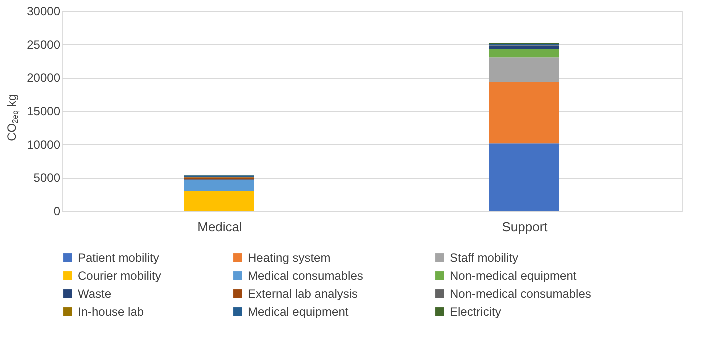 The width and height of the screenshot is (712, 346). Describe the element at coordinates (44, 11) in the screenshot. I see `y-tick-label: 30000` at that location.